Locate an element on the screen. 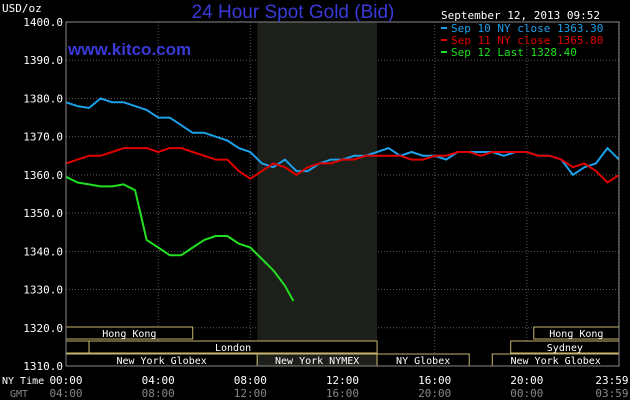  session-label: NY Globex is located at coordinates (423, 361).